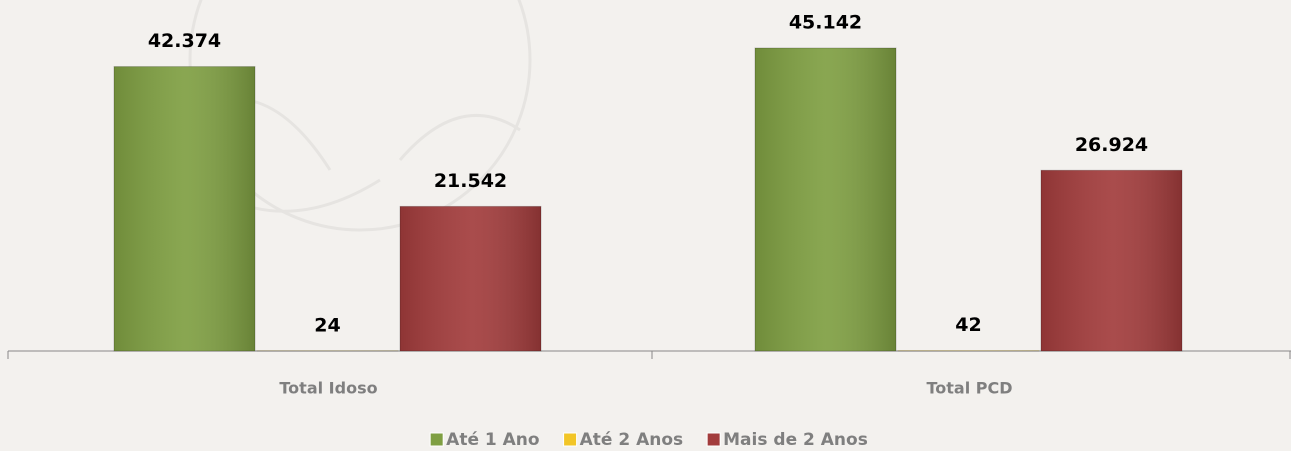  What do you see at coordinates (328, 388) in the screenshot?
I see `x-tick-label: Total Idoso` at bounding box center [328, 388].